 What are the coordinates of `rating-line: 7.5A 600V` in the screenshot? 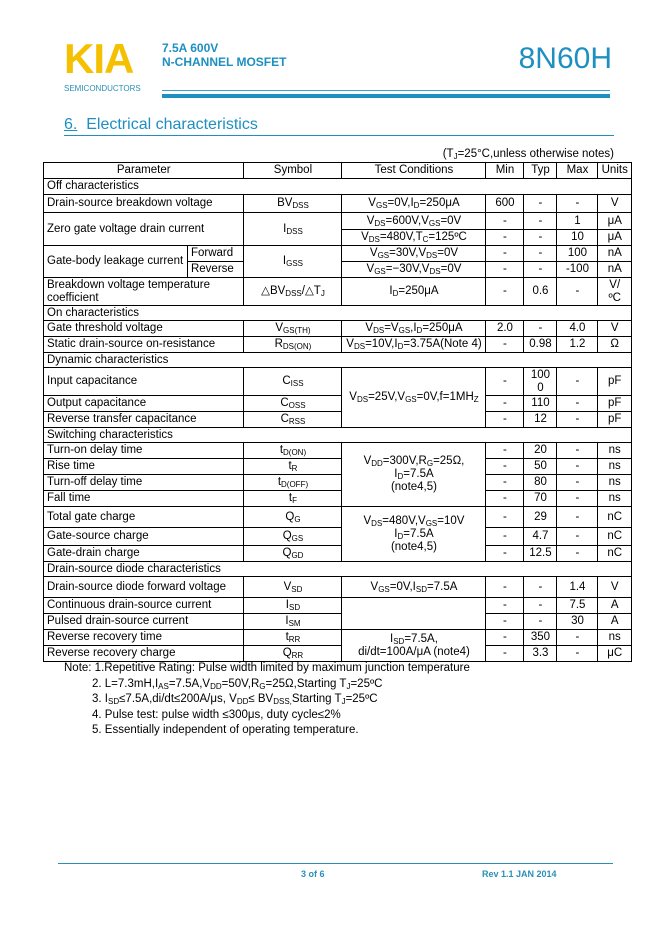 It's located at (190, 48).